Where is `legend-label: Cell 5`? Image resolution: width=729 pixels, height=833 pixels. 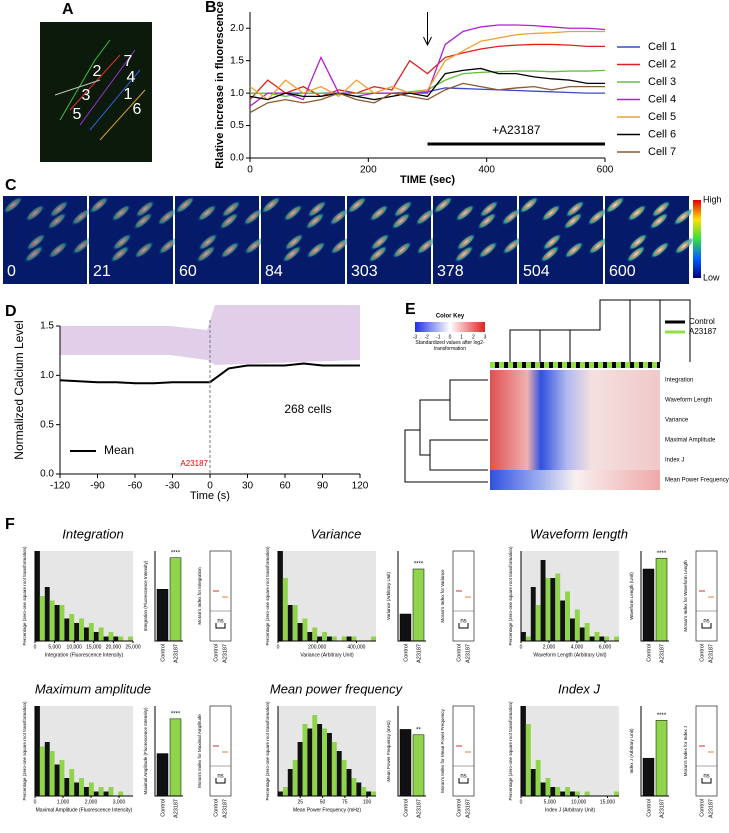 legend-label: Cell 5 is located at coordinates (662, 117).